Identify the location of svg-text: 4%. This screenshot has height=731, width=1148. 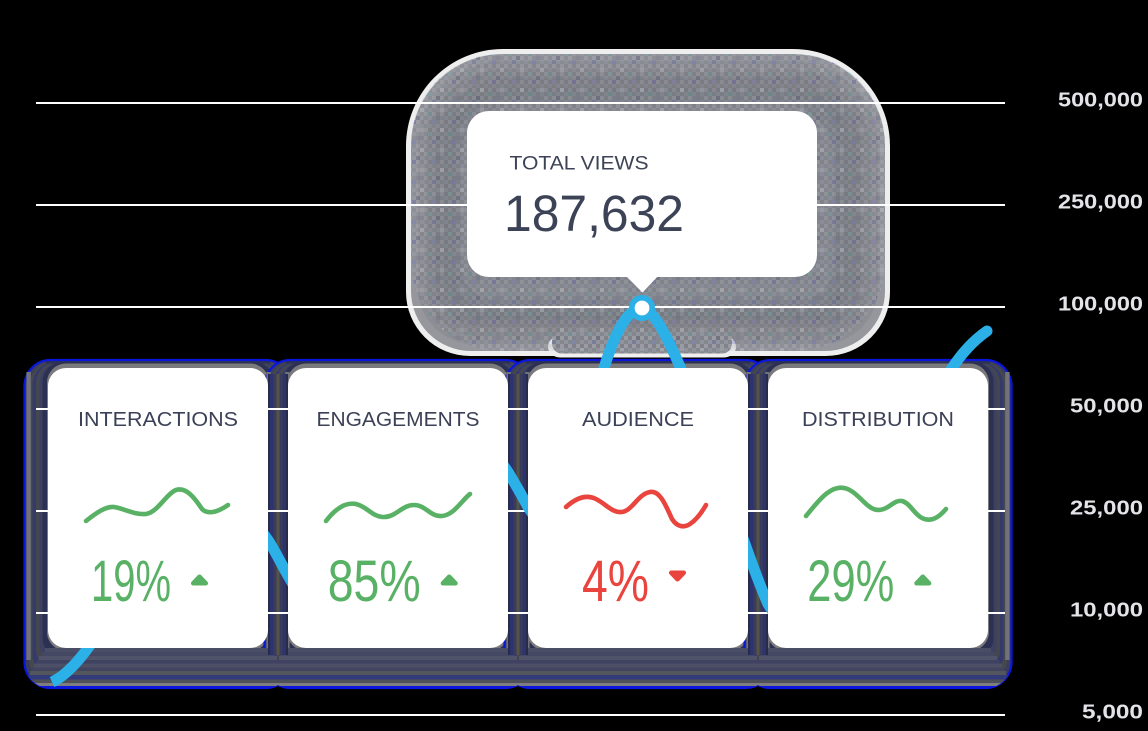
(615, 581).